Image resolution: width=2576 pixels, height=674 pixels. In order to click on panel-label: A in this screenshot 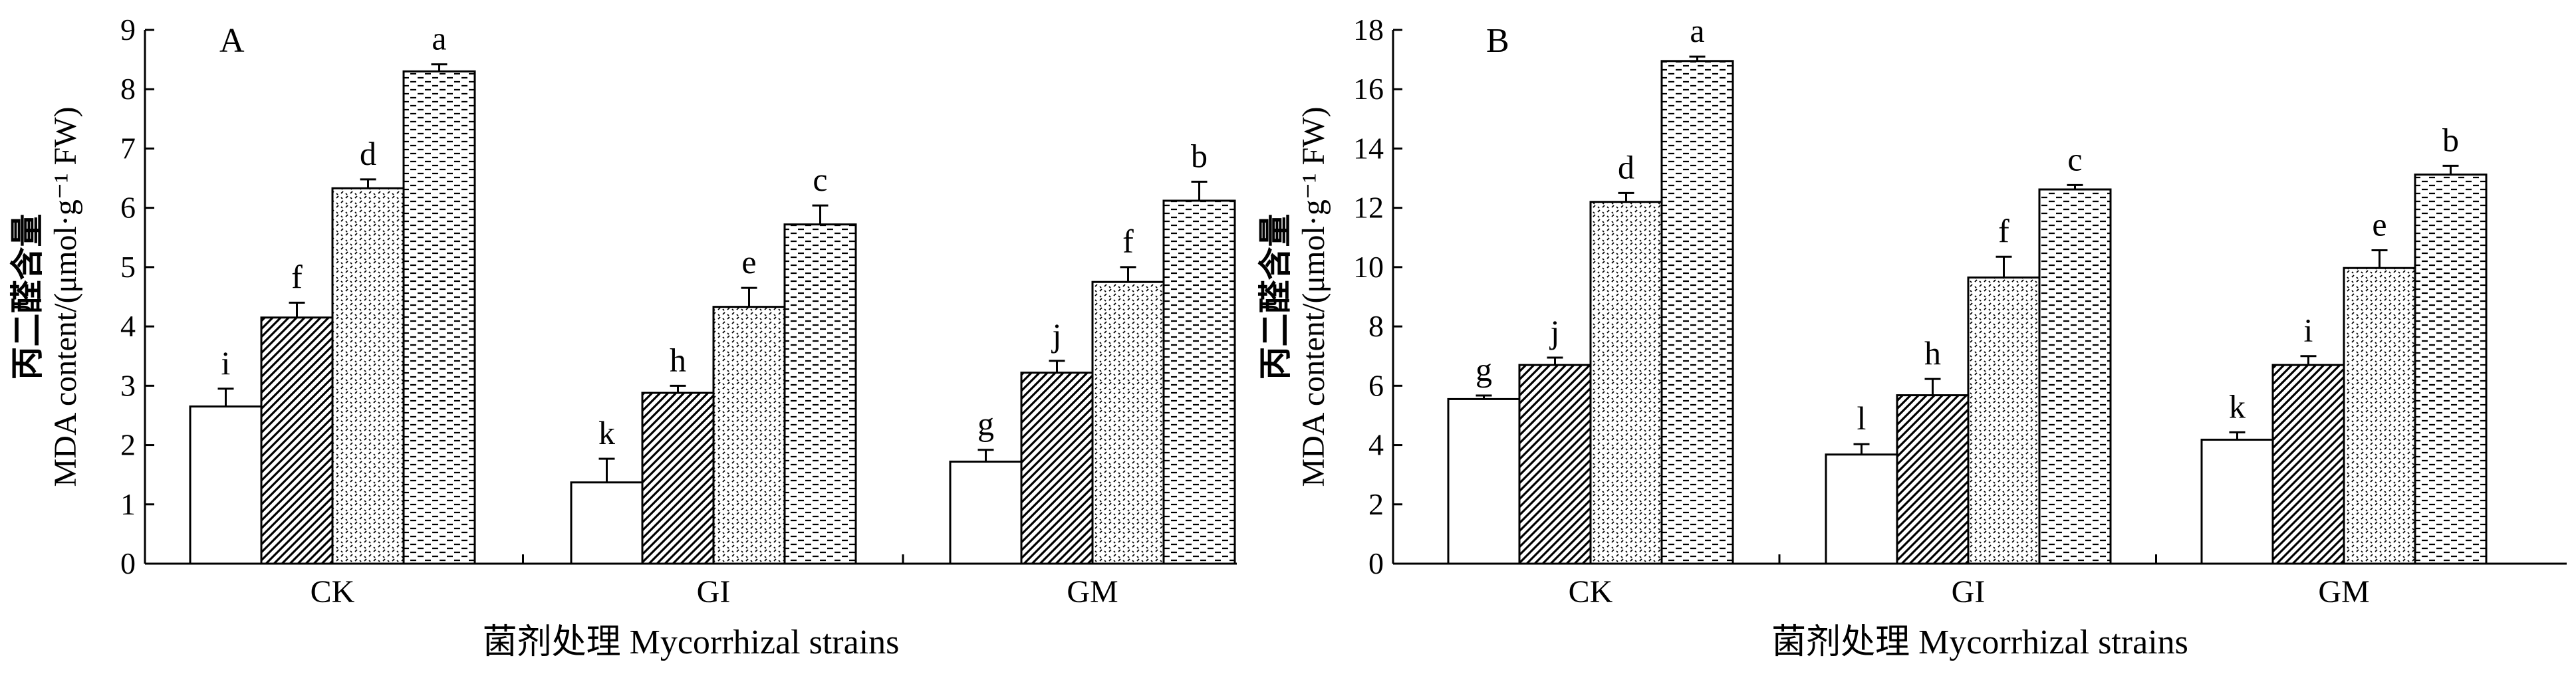, I will do `click(232, 41)`.